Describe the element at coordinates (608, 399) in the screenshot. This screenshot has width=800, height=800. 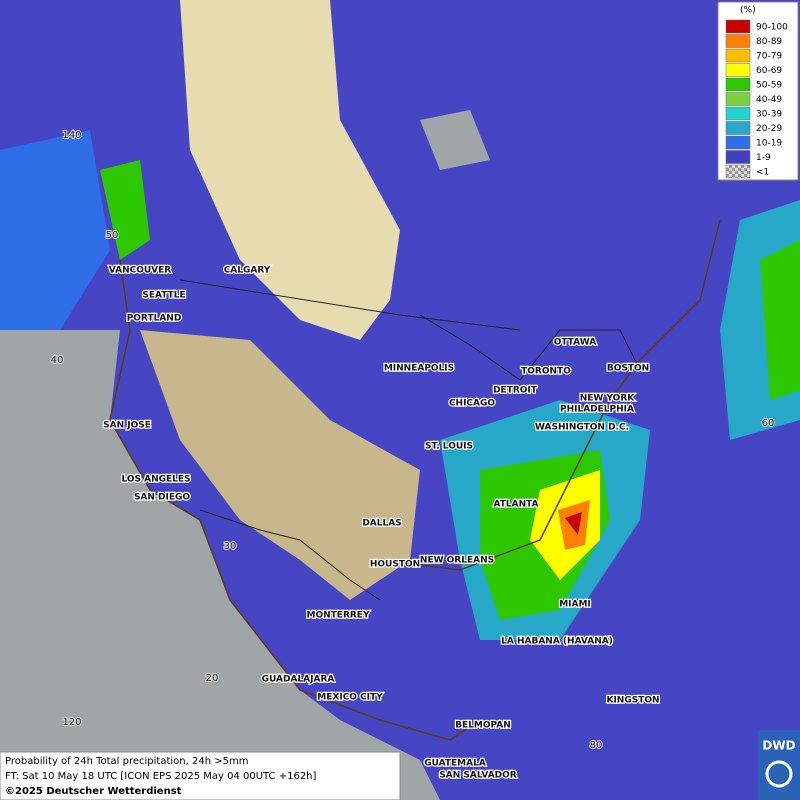
I see `city-label: NEW YORK` at that location.